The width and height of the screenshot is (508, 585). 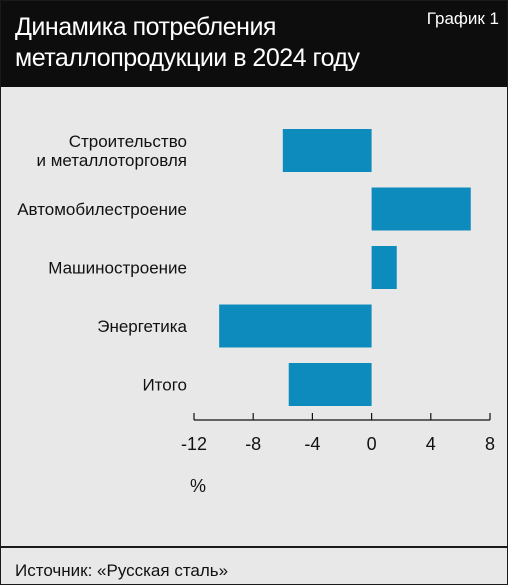 I want to click on chart-number-label: График 1, so click(x=462, y=18).